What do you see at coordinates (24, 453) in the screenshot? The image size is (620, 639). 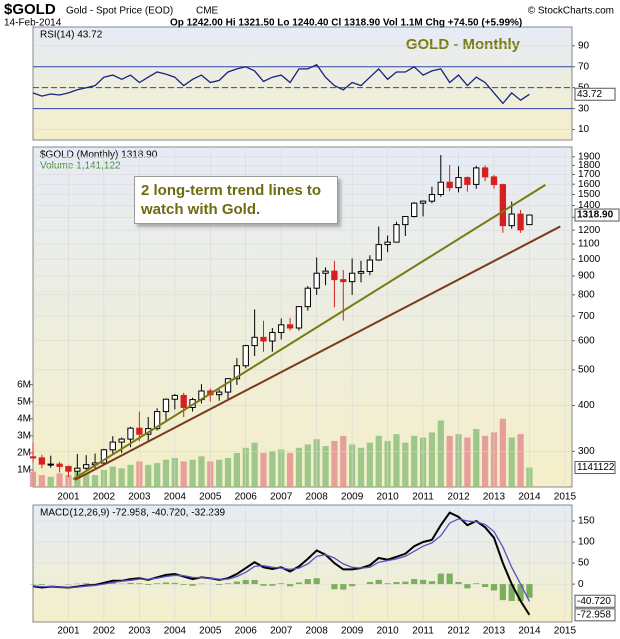 I see `y-tick-label: 2M` at bounding box center [24, 453].